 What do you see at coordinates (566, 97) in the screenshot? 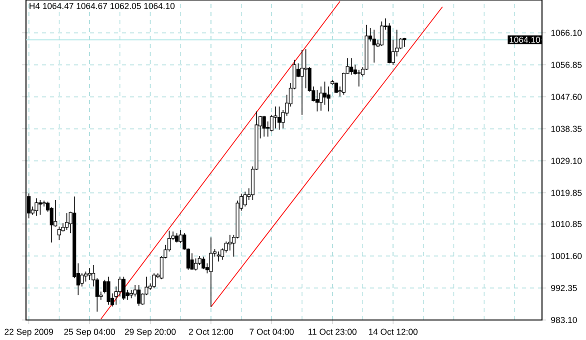
I see `y-tick-label: 1047.60` at bounding box center [566, 97].